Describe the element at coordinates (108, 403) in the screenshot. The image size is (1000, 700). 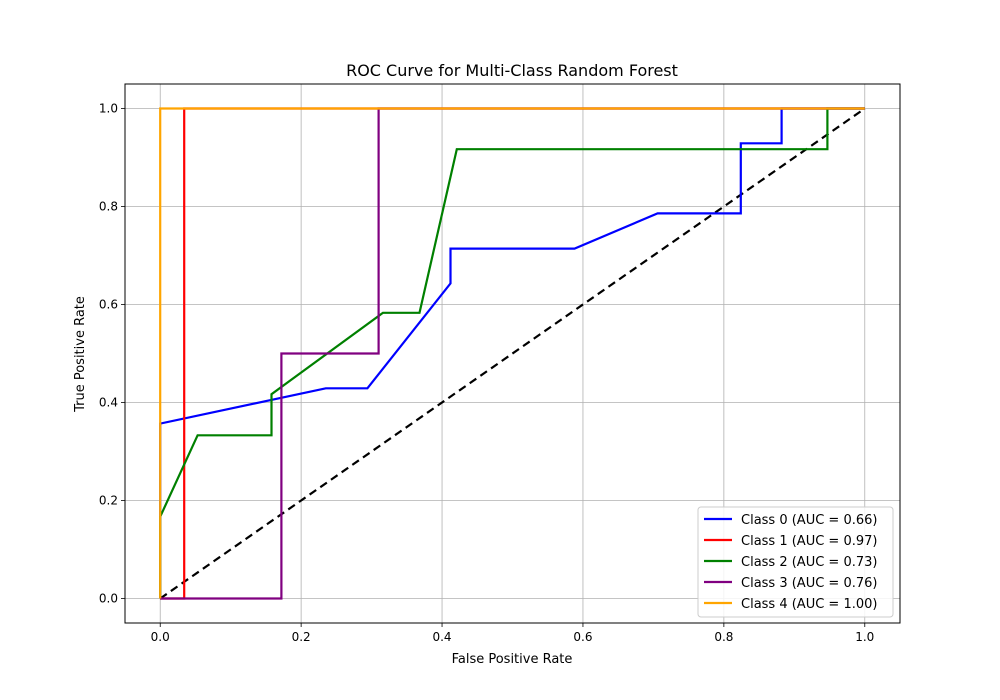
I see `y-tick-label: 0.4` at that location.